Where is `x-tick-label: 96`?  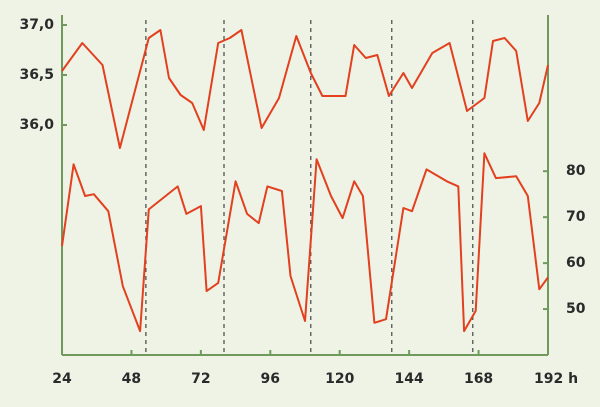 x-tick-label: 96 is located at coordinates (270, 379).